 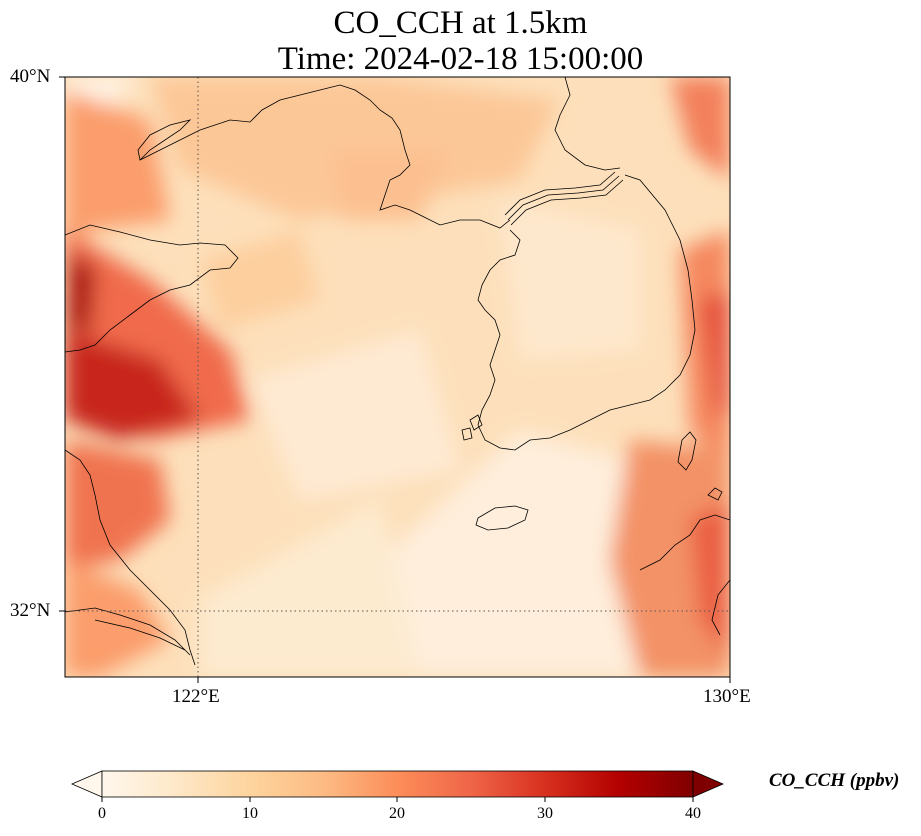 I want to click on colorbar-title: CO_CCH (ppbv), so click(x=834, y=780).